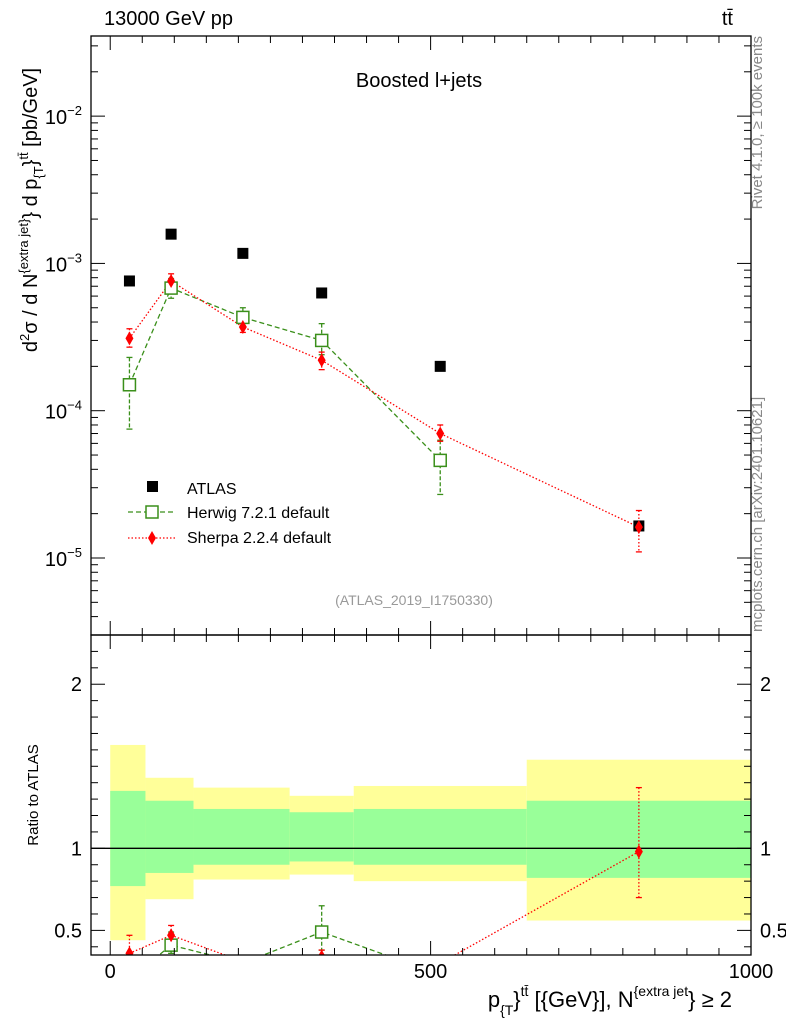 The height and width of the screenshot is (1024, 786). What do you see at coordinates (63, 558) in the screenshot?
I see `main-y-tick-label: 10⁻⁵` at bounding box center [63, 558].